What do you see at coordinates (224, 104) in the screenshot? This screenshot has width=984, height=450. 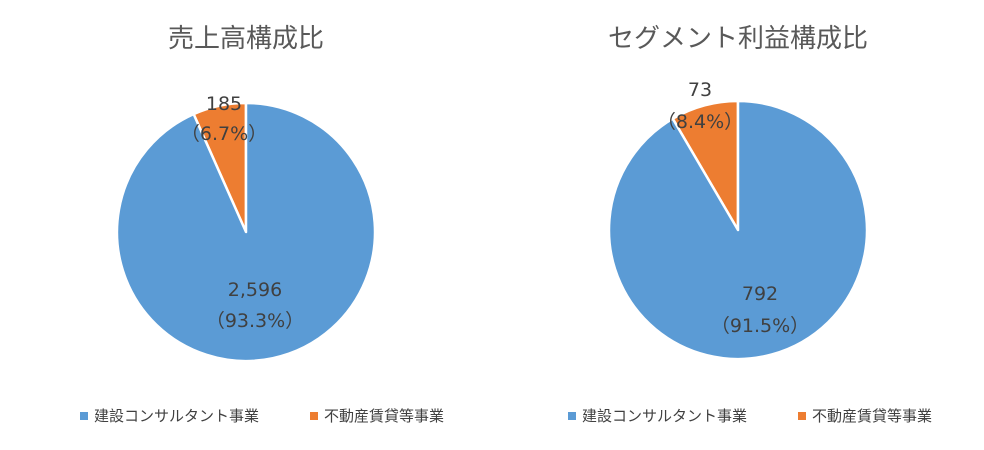 I see `data-label-value: 185` at bounding box center [224, 104].